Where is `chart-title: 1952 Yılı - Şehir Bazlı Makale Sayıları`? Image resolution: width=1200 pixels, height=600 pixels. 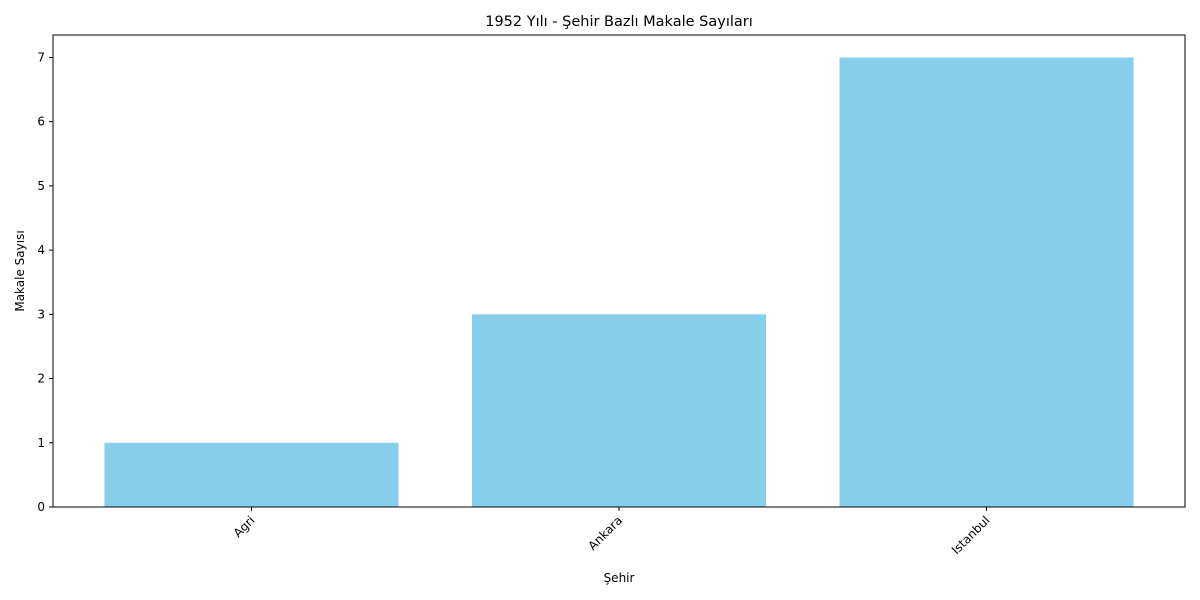
chart-title: 1952 Yılı - Şehir Bazlı Makale Sayıları is located at coordinates (619, 22).